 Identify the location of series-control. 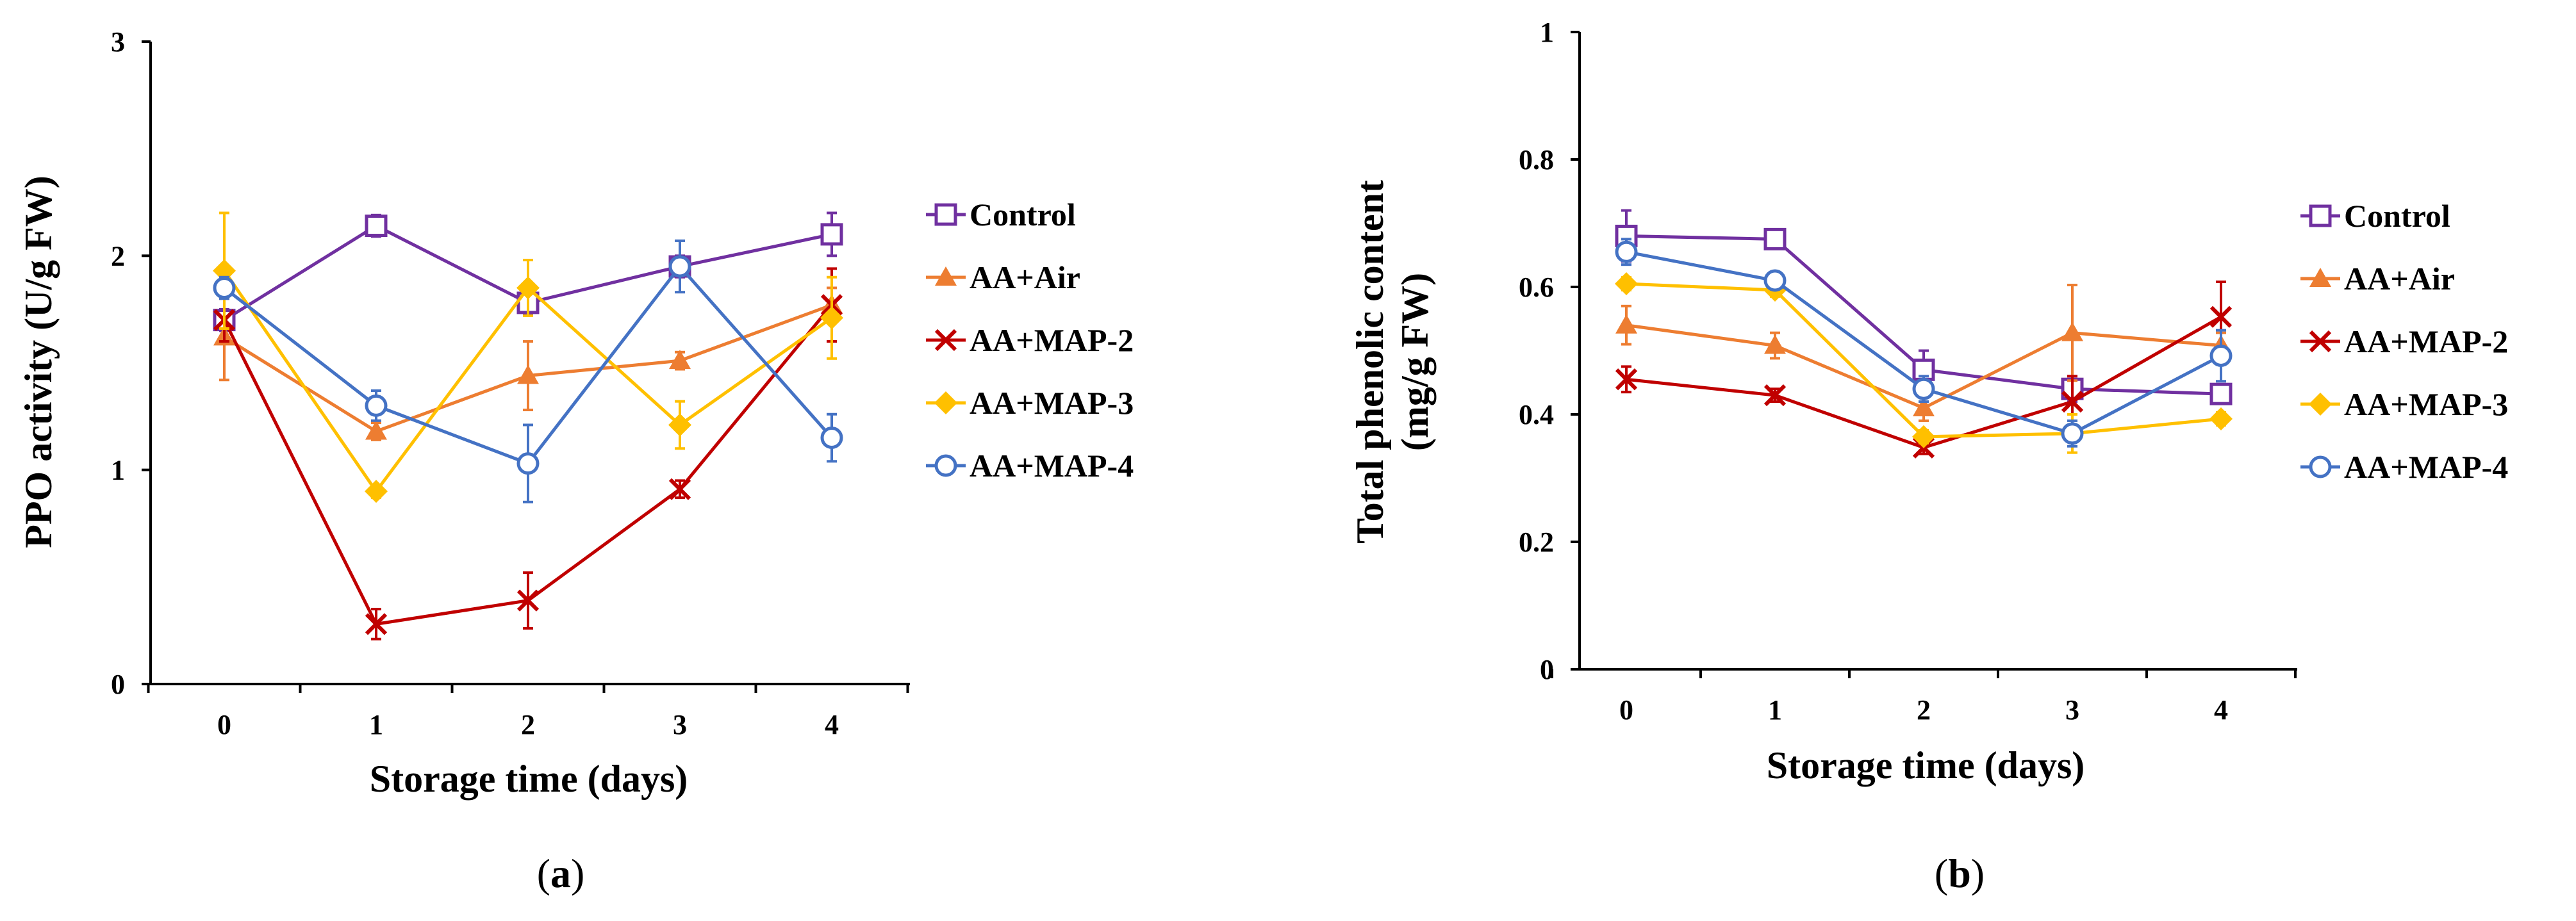
(1924, 307).